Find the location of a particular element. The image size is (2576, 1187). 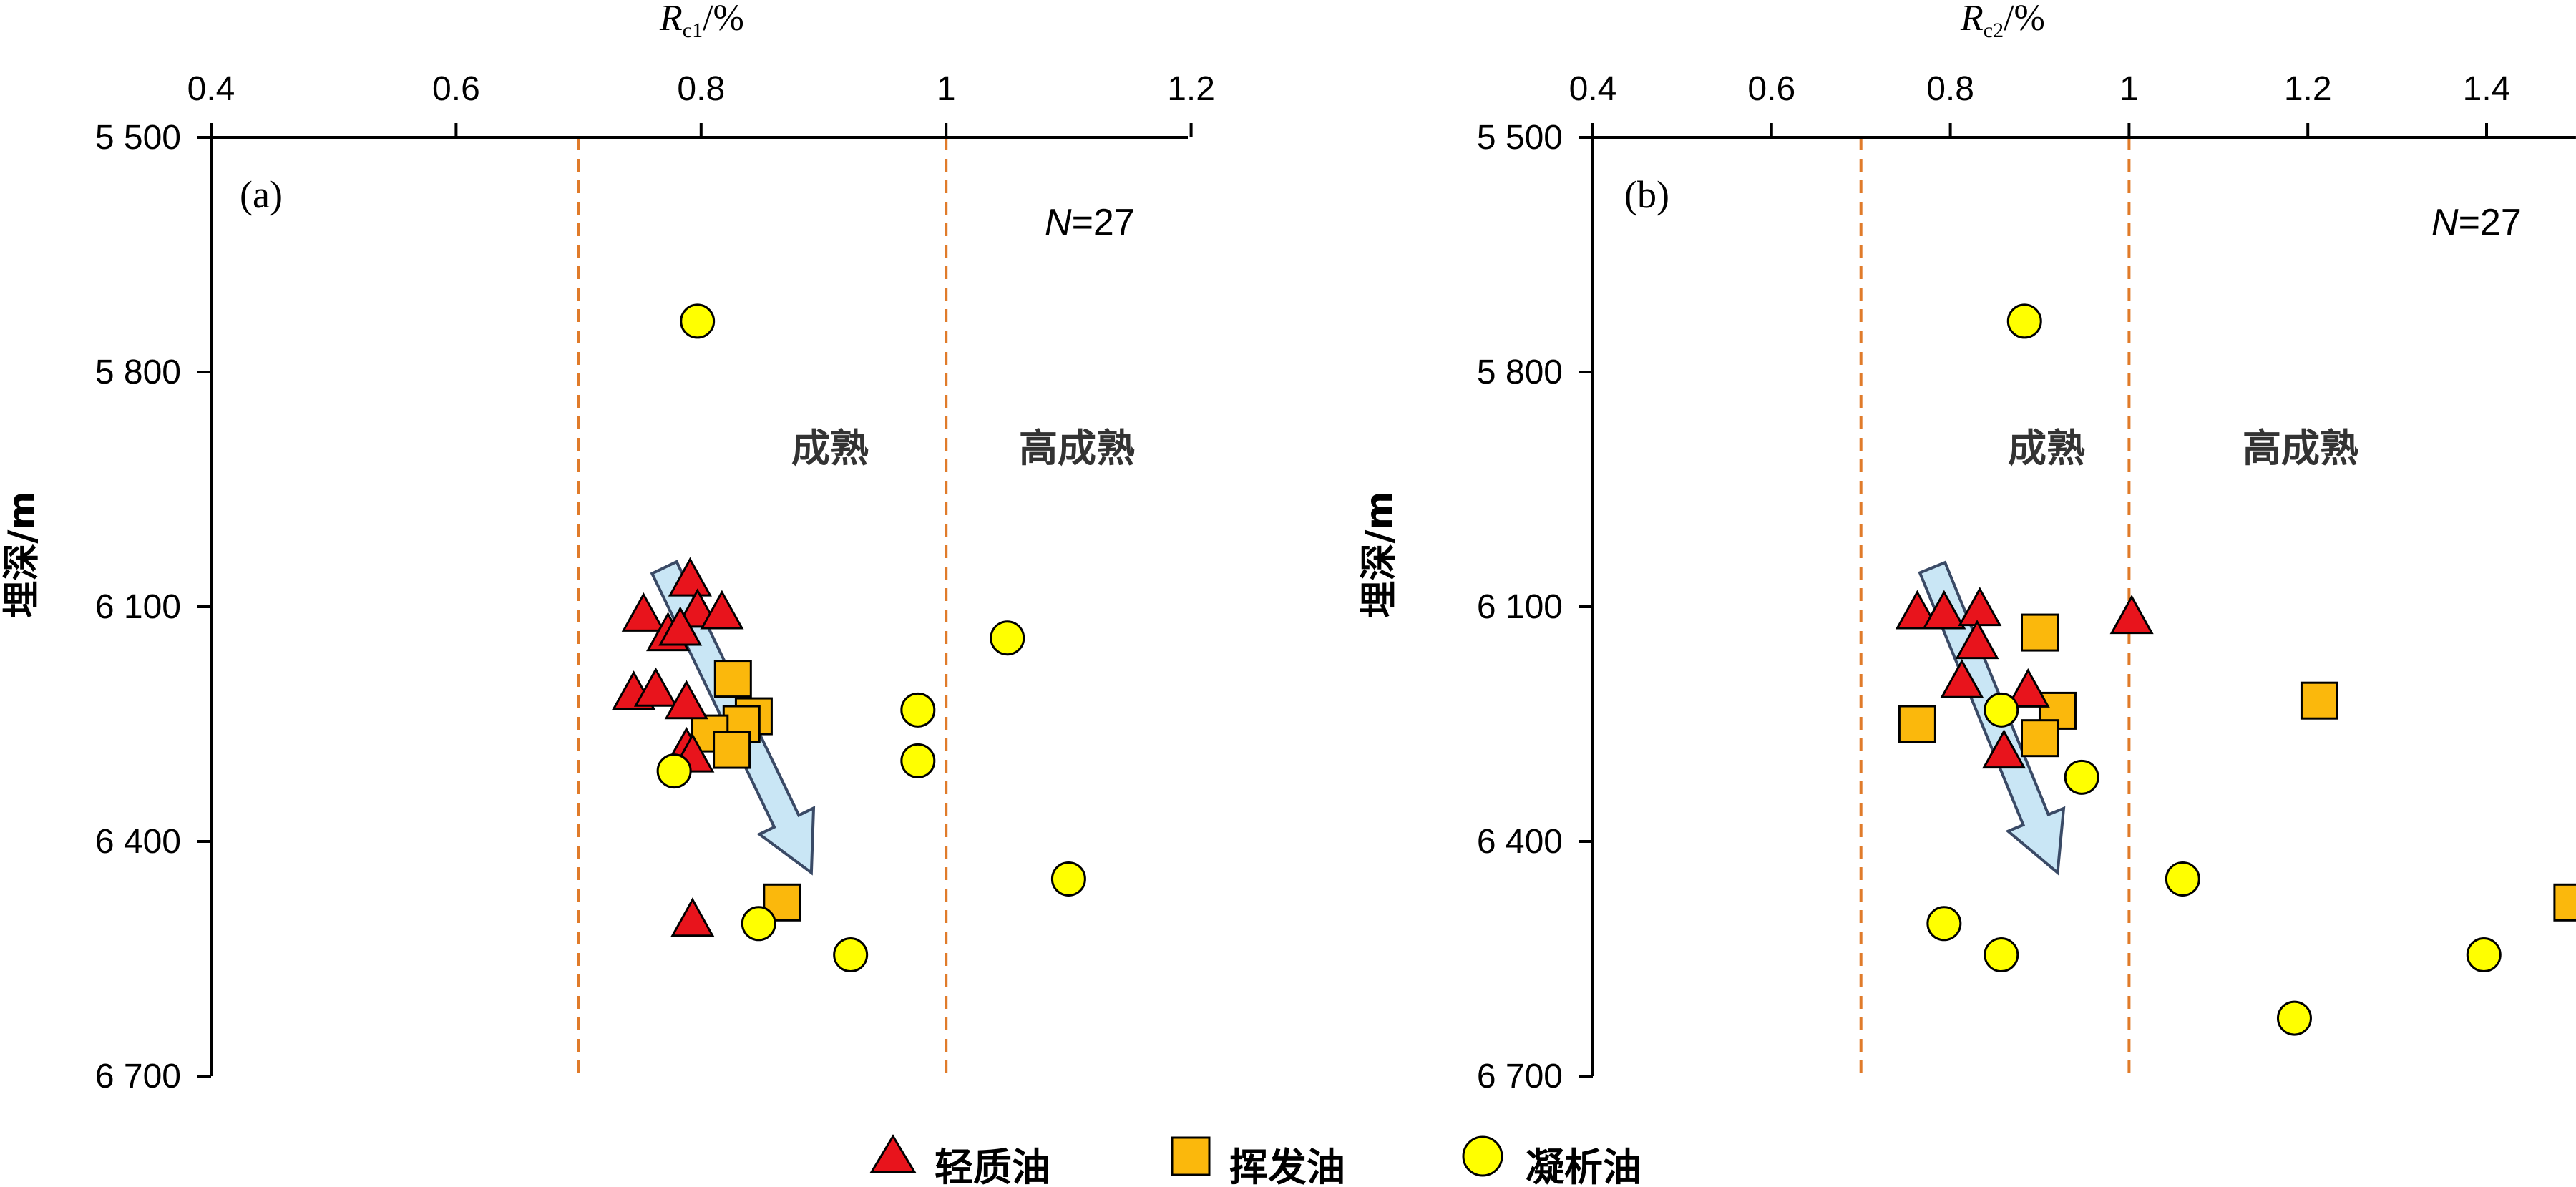

panel-b-n-count: N=27 is located at coordinates (2476, 222).